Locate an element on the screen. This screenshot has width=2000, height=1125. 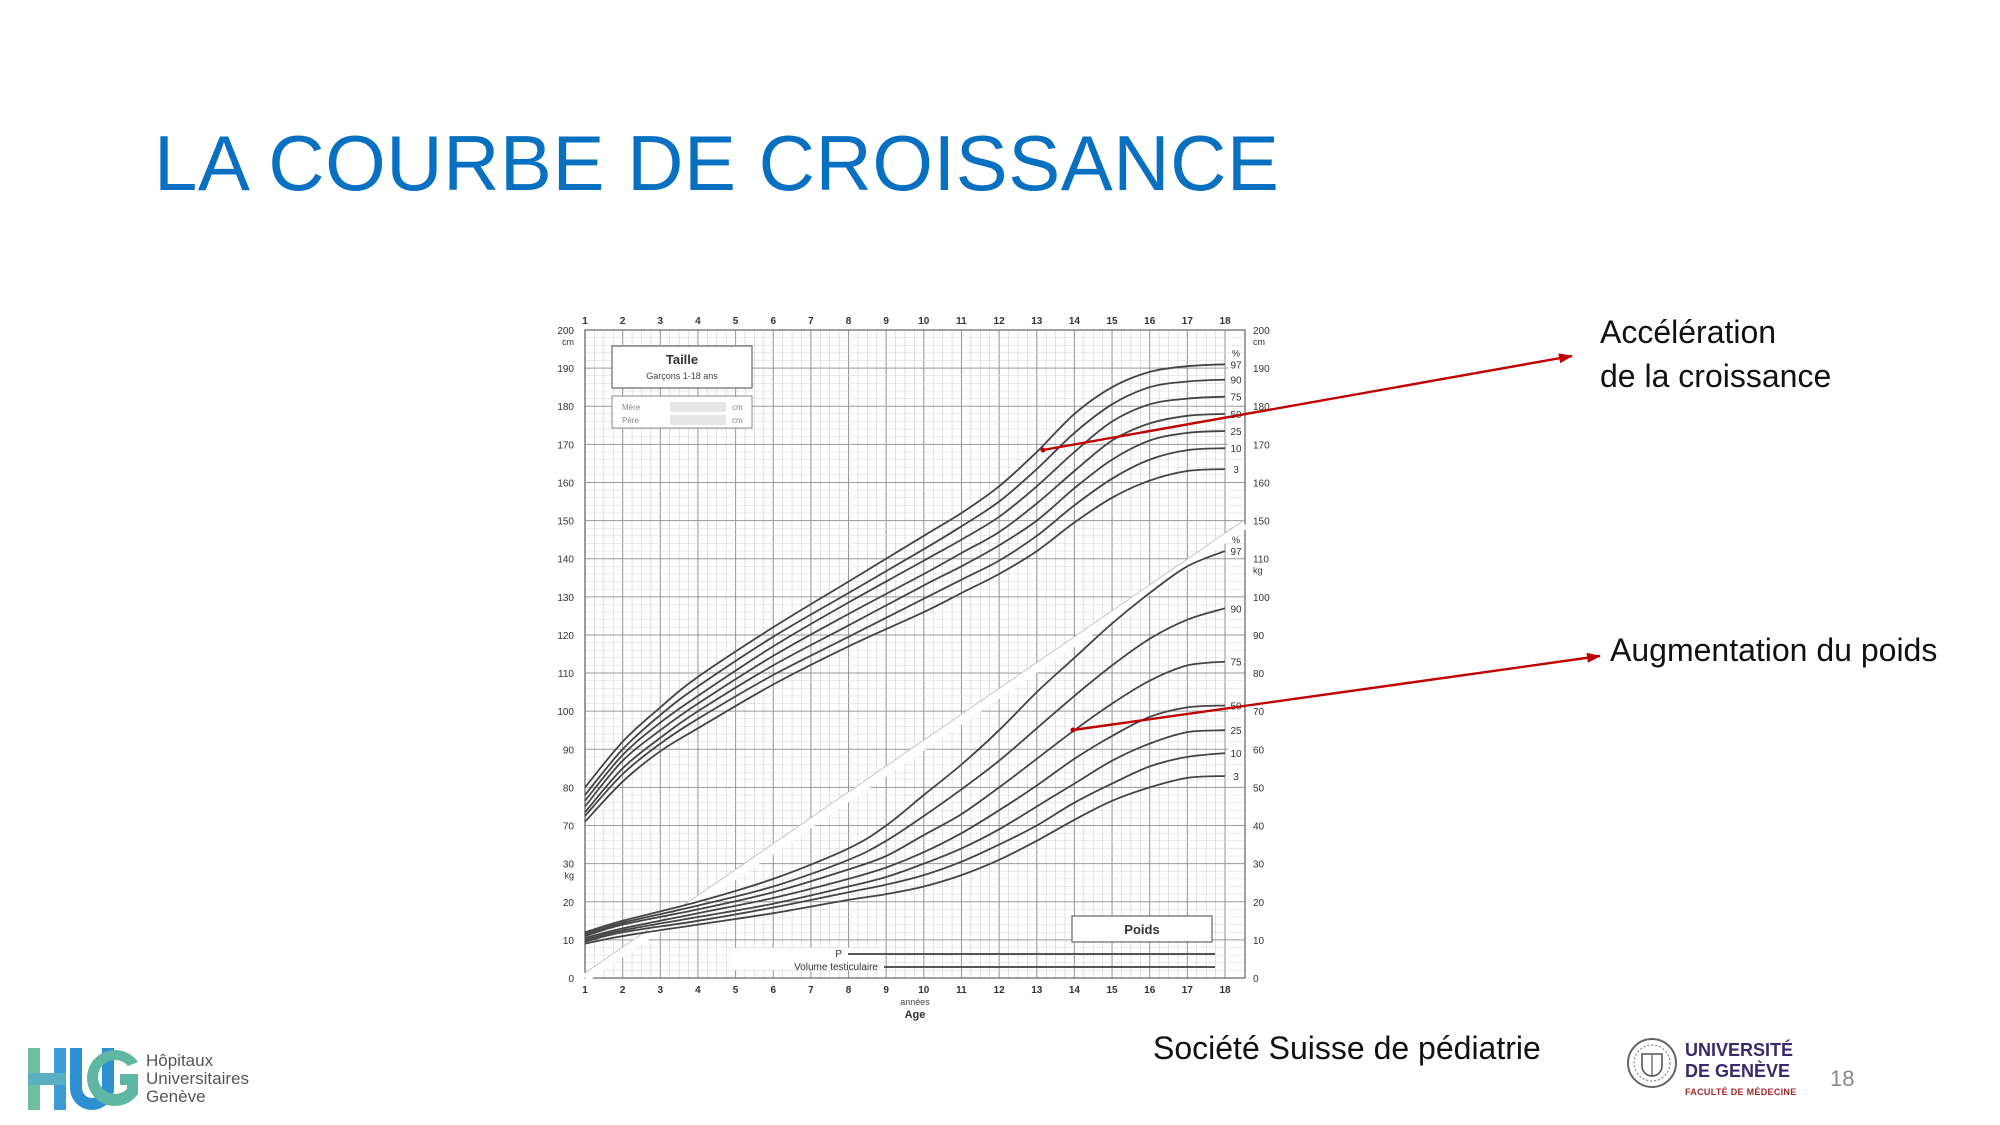
percent-symbol-weight: % is located at coordinates (1236, 540).